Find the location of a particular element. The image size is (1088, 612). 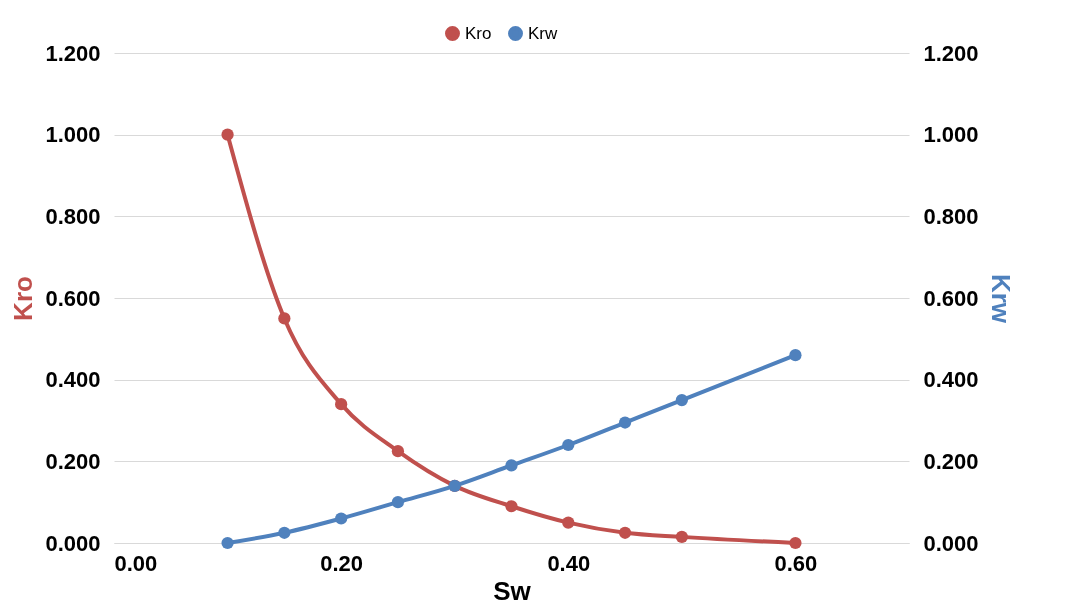

y2-tick-label: 0.000 is located at coordinates (951, 543).